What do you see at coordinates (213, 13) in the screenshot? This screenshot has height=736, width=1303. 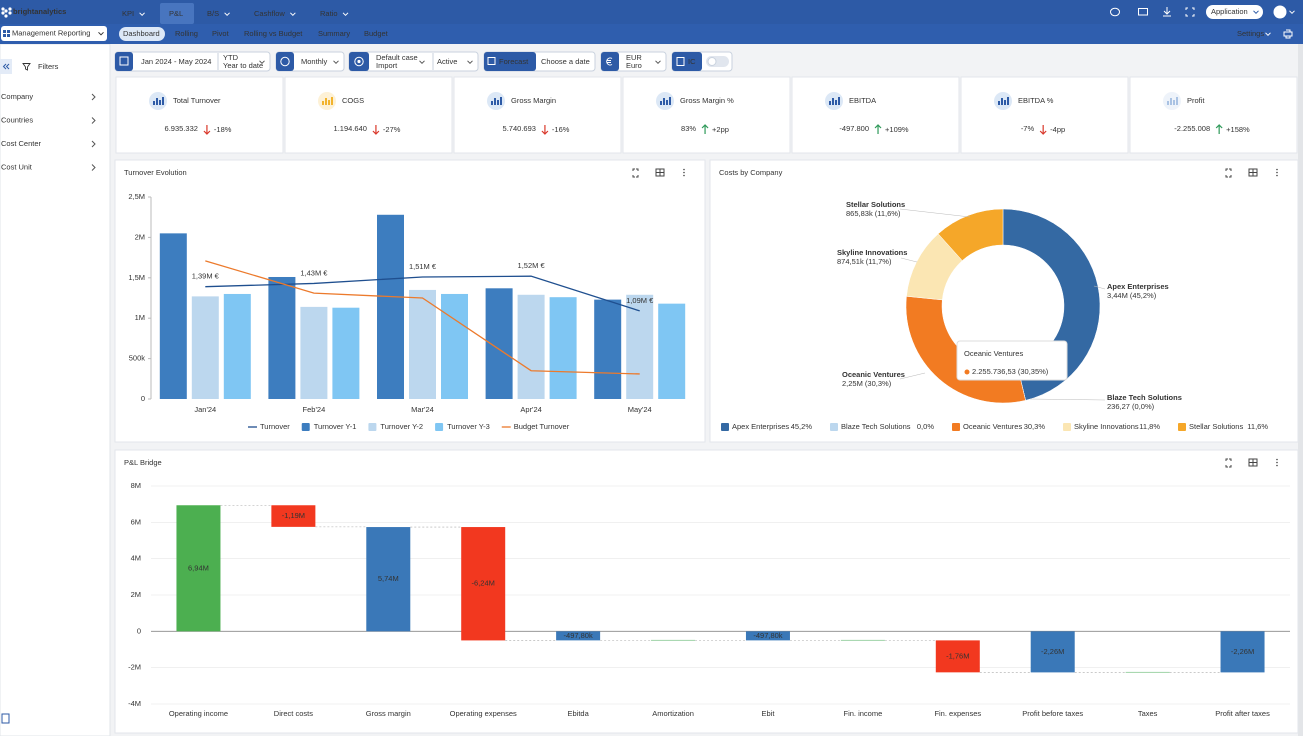 I see `nav-item: B/S` at bounding box center [213, 13].